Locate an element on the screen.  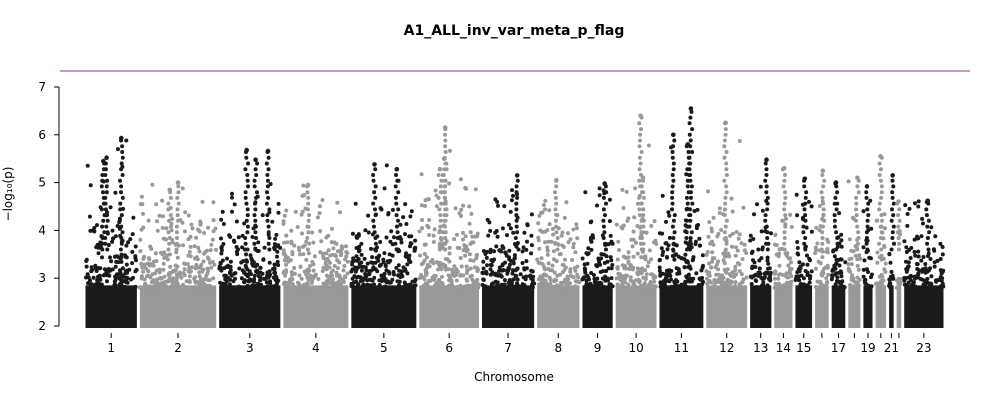
peak-point is located at coordinates (121, 138).